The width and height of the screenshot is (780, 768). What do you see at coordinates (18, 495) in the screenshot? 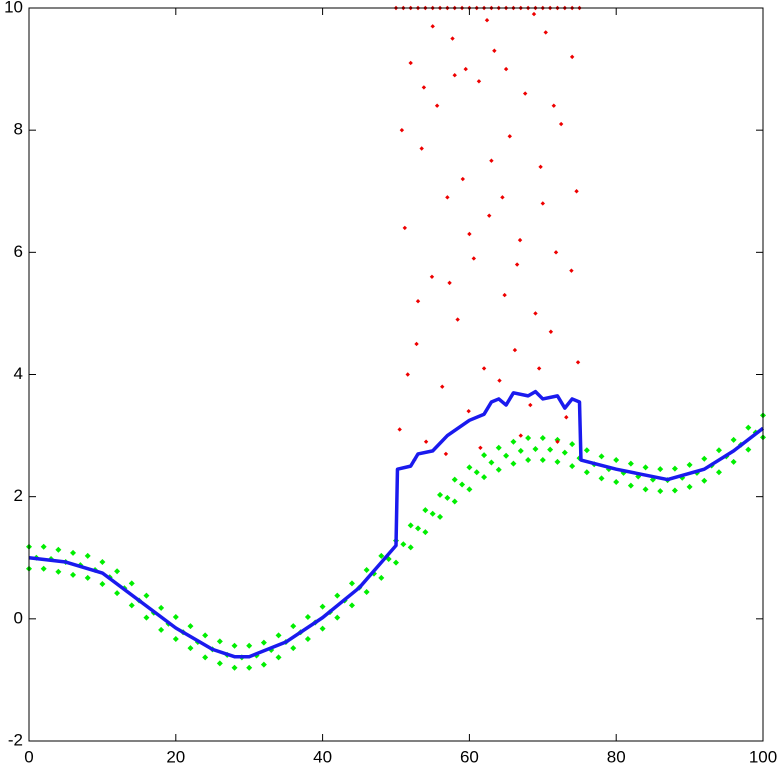
I see `y-tick-label: 2` at bounding box center [18, 495].